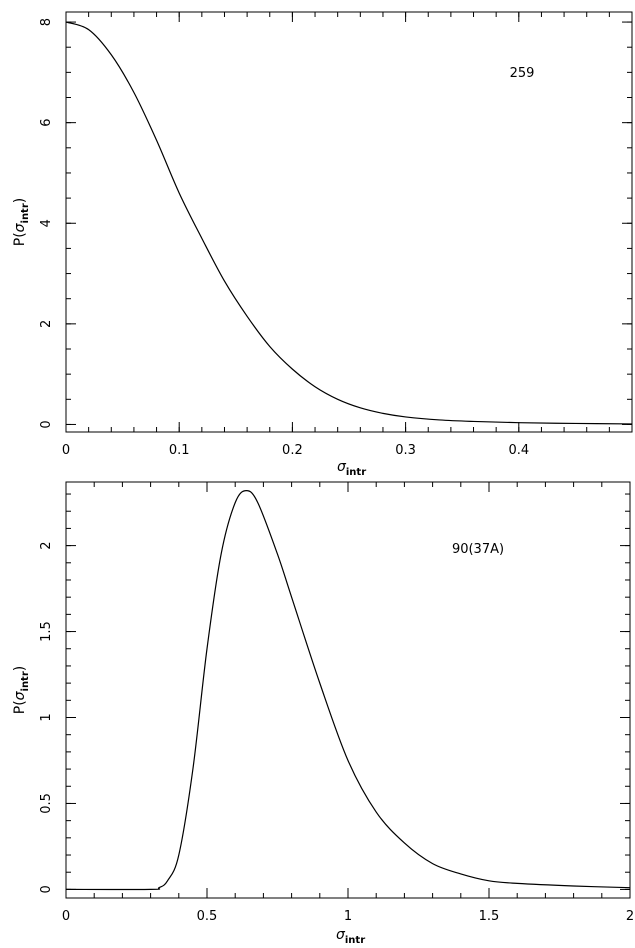  I want to click on y-tick-label: 8, so click(46, 22).